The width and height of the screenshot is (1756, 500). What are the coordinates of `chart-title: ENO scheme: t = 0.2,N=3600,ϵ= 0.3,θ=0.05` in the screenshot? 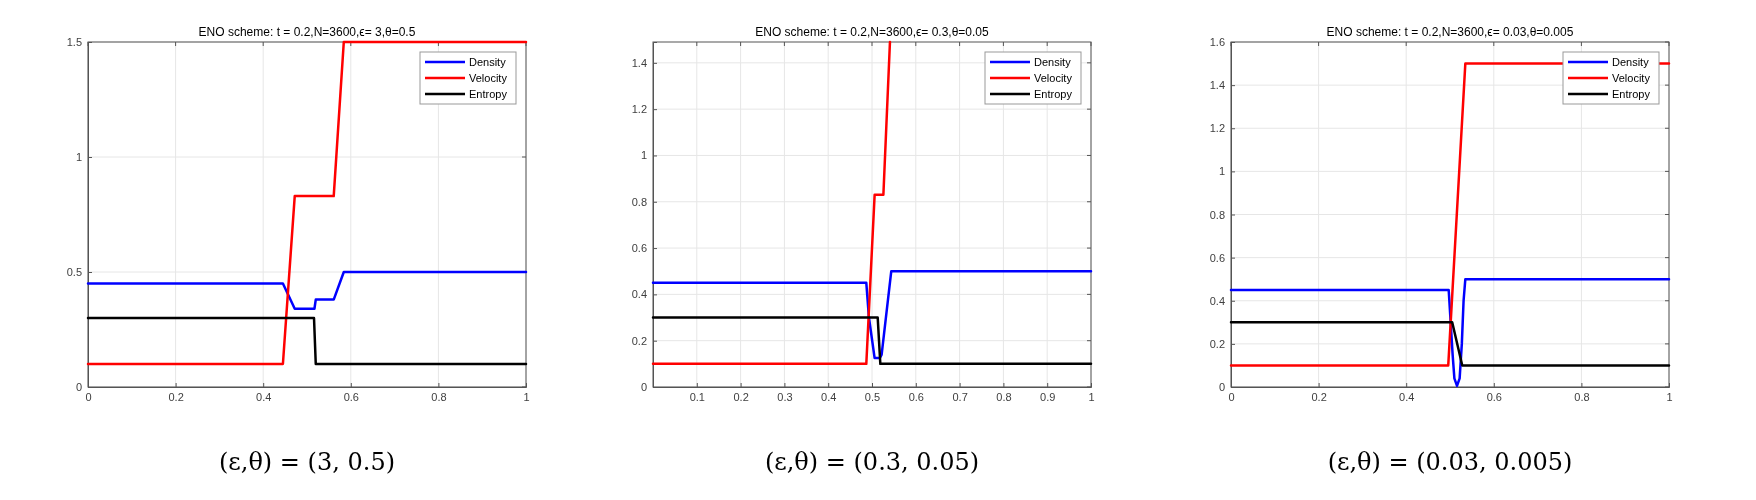 It's located at (872, 32).